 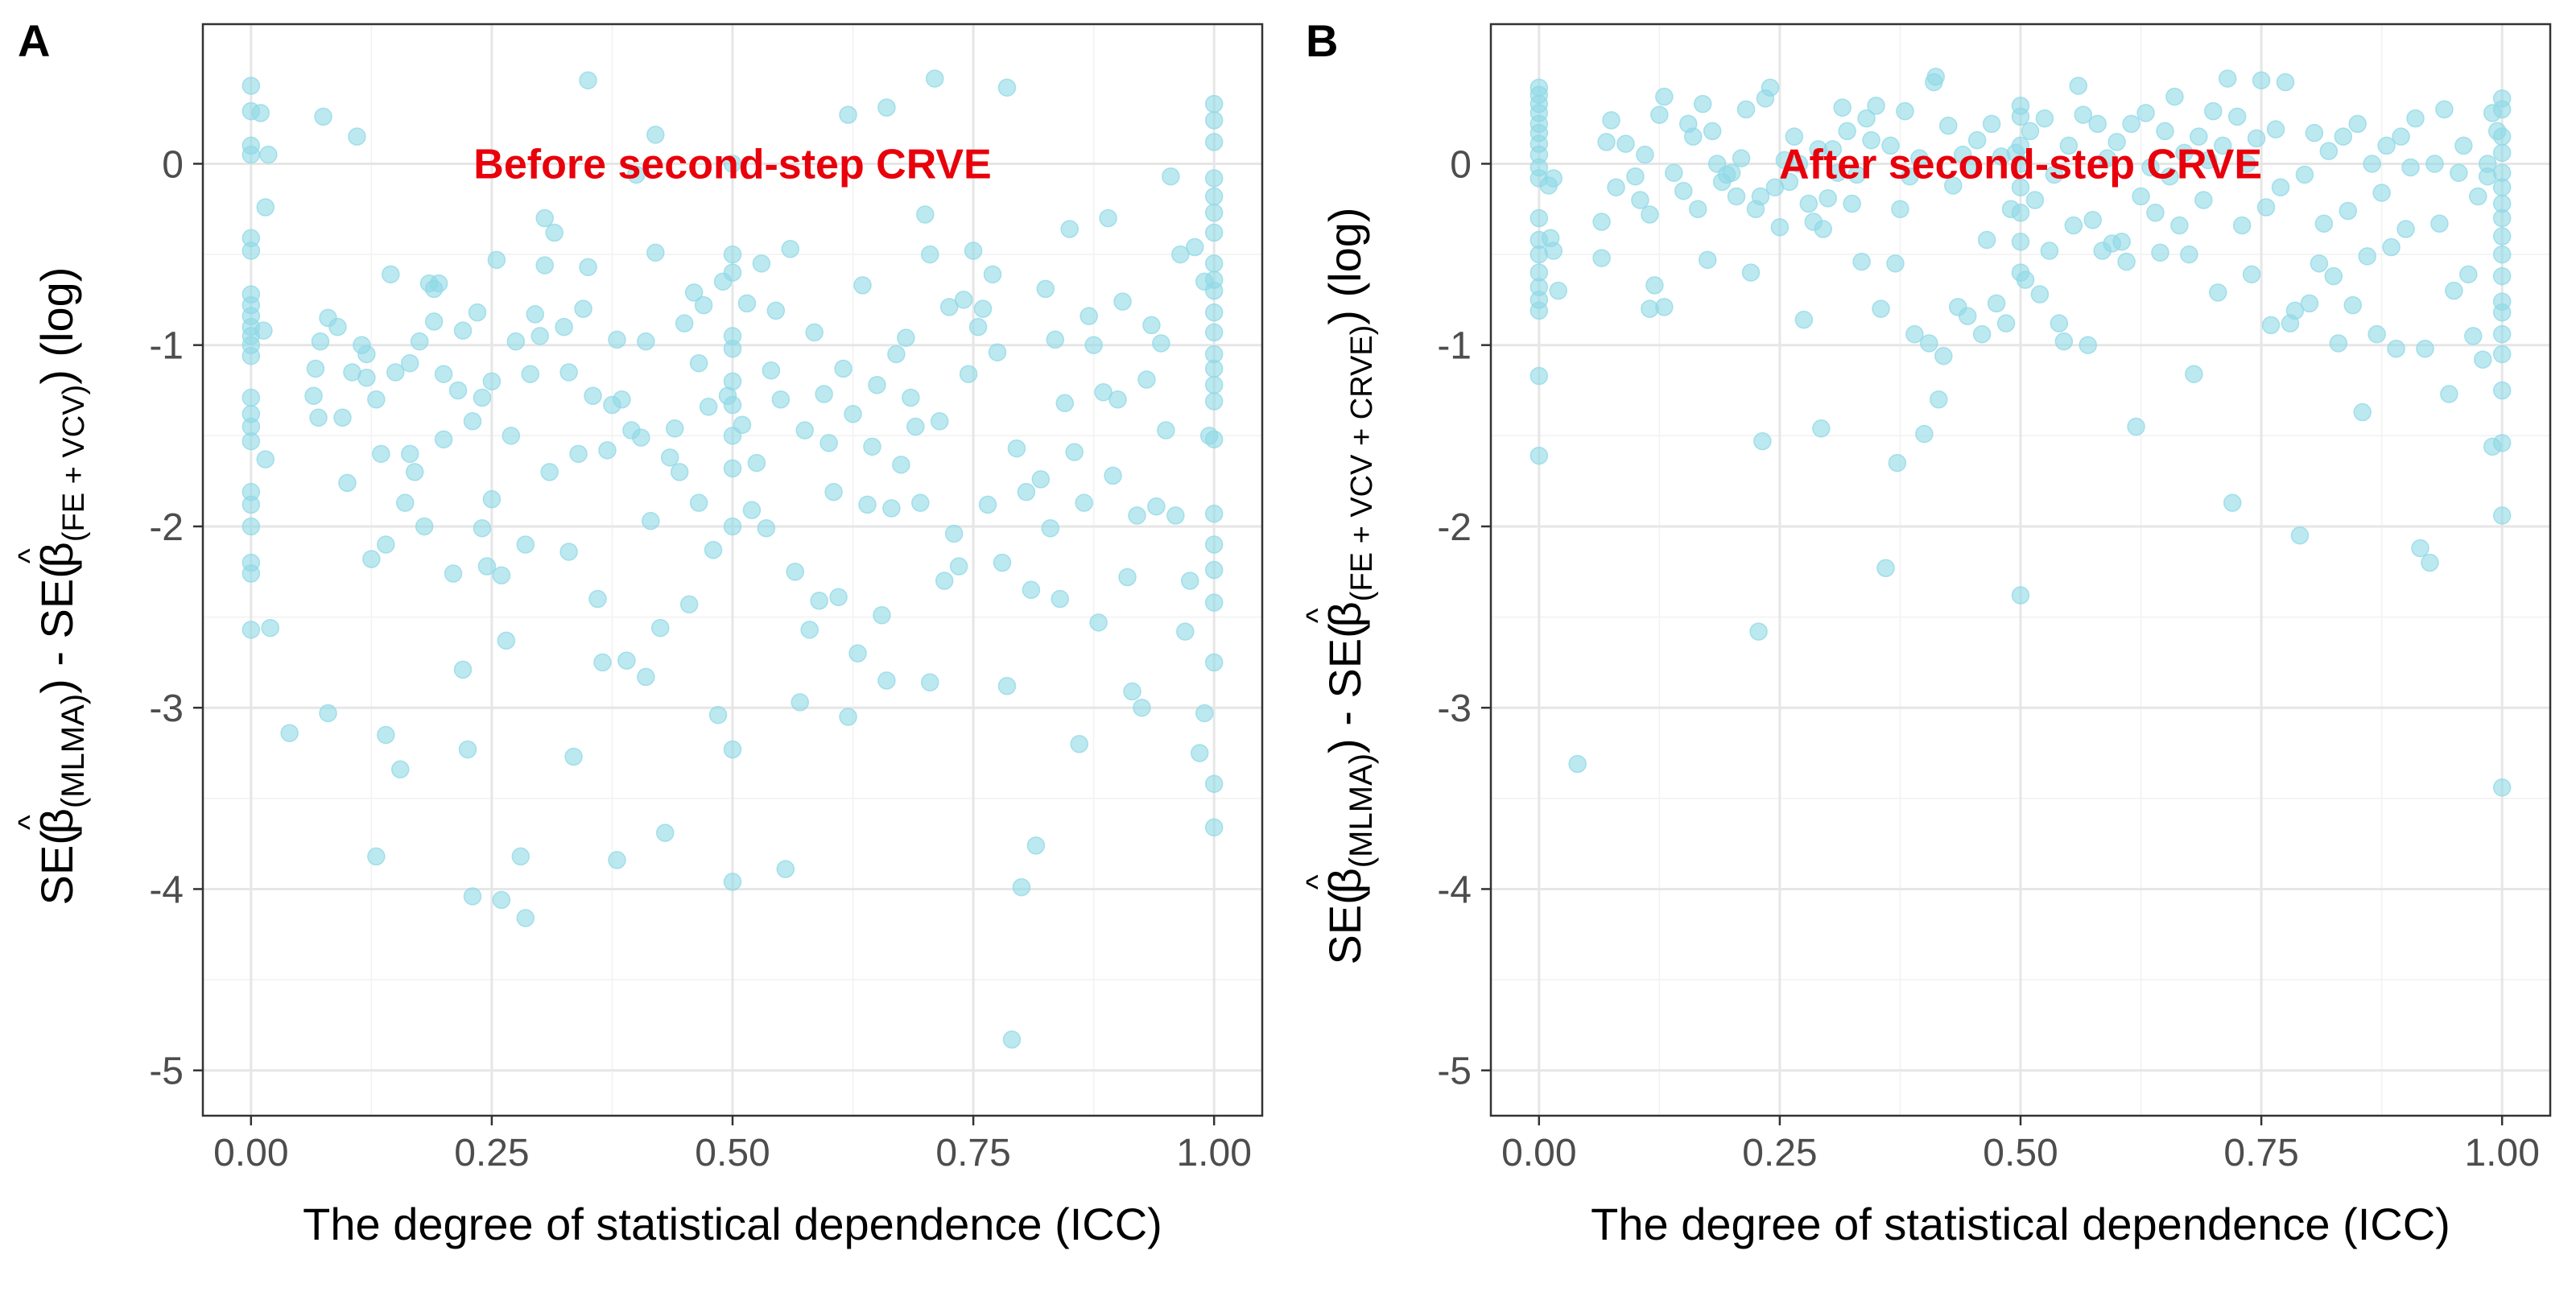 I want to click on y-title-hat: ^, so click(x=1317, y=615).